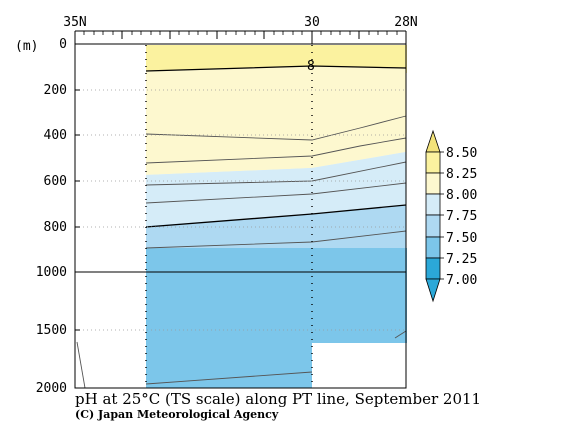 Image resolution: width=570 pixels, height=423 pixels. I want to click on y-tick-label: 600, so click(55, 181).